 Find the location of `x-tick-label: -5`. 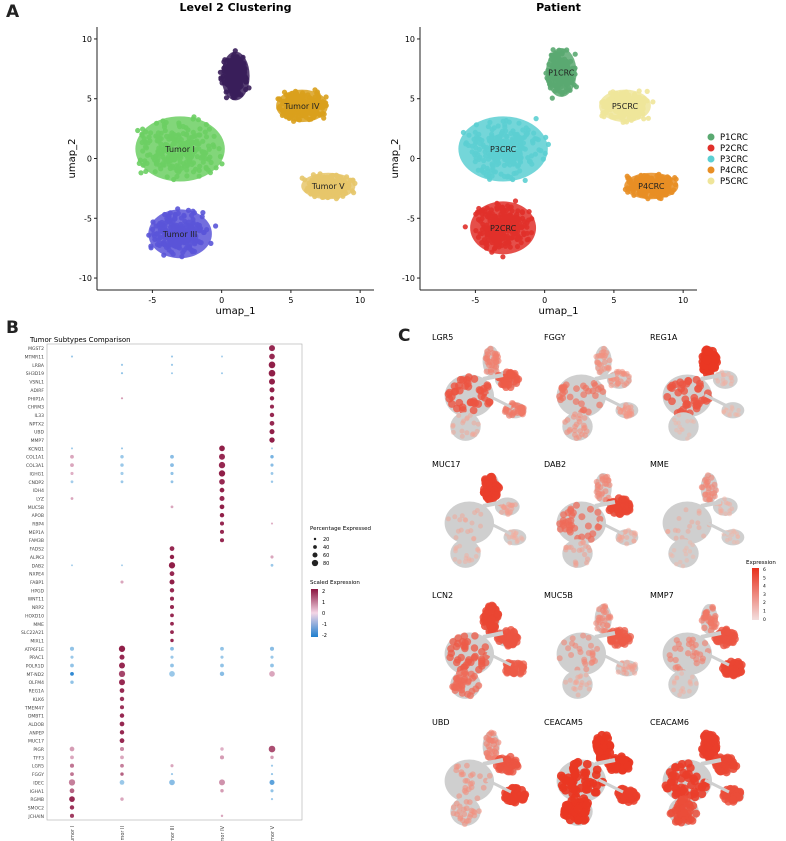

x-tick-label: -5 is located at coordinates (475, 300).